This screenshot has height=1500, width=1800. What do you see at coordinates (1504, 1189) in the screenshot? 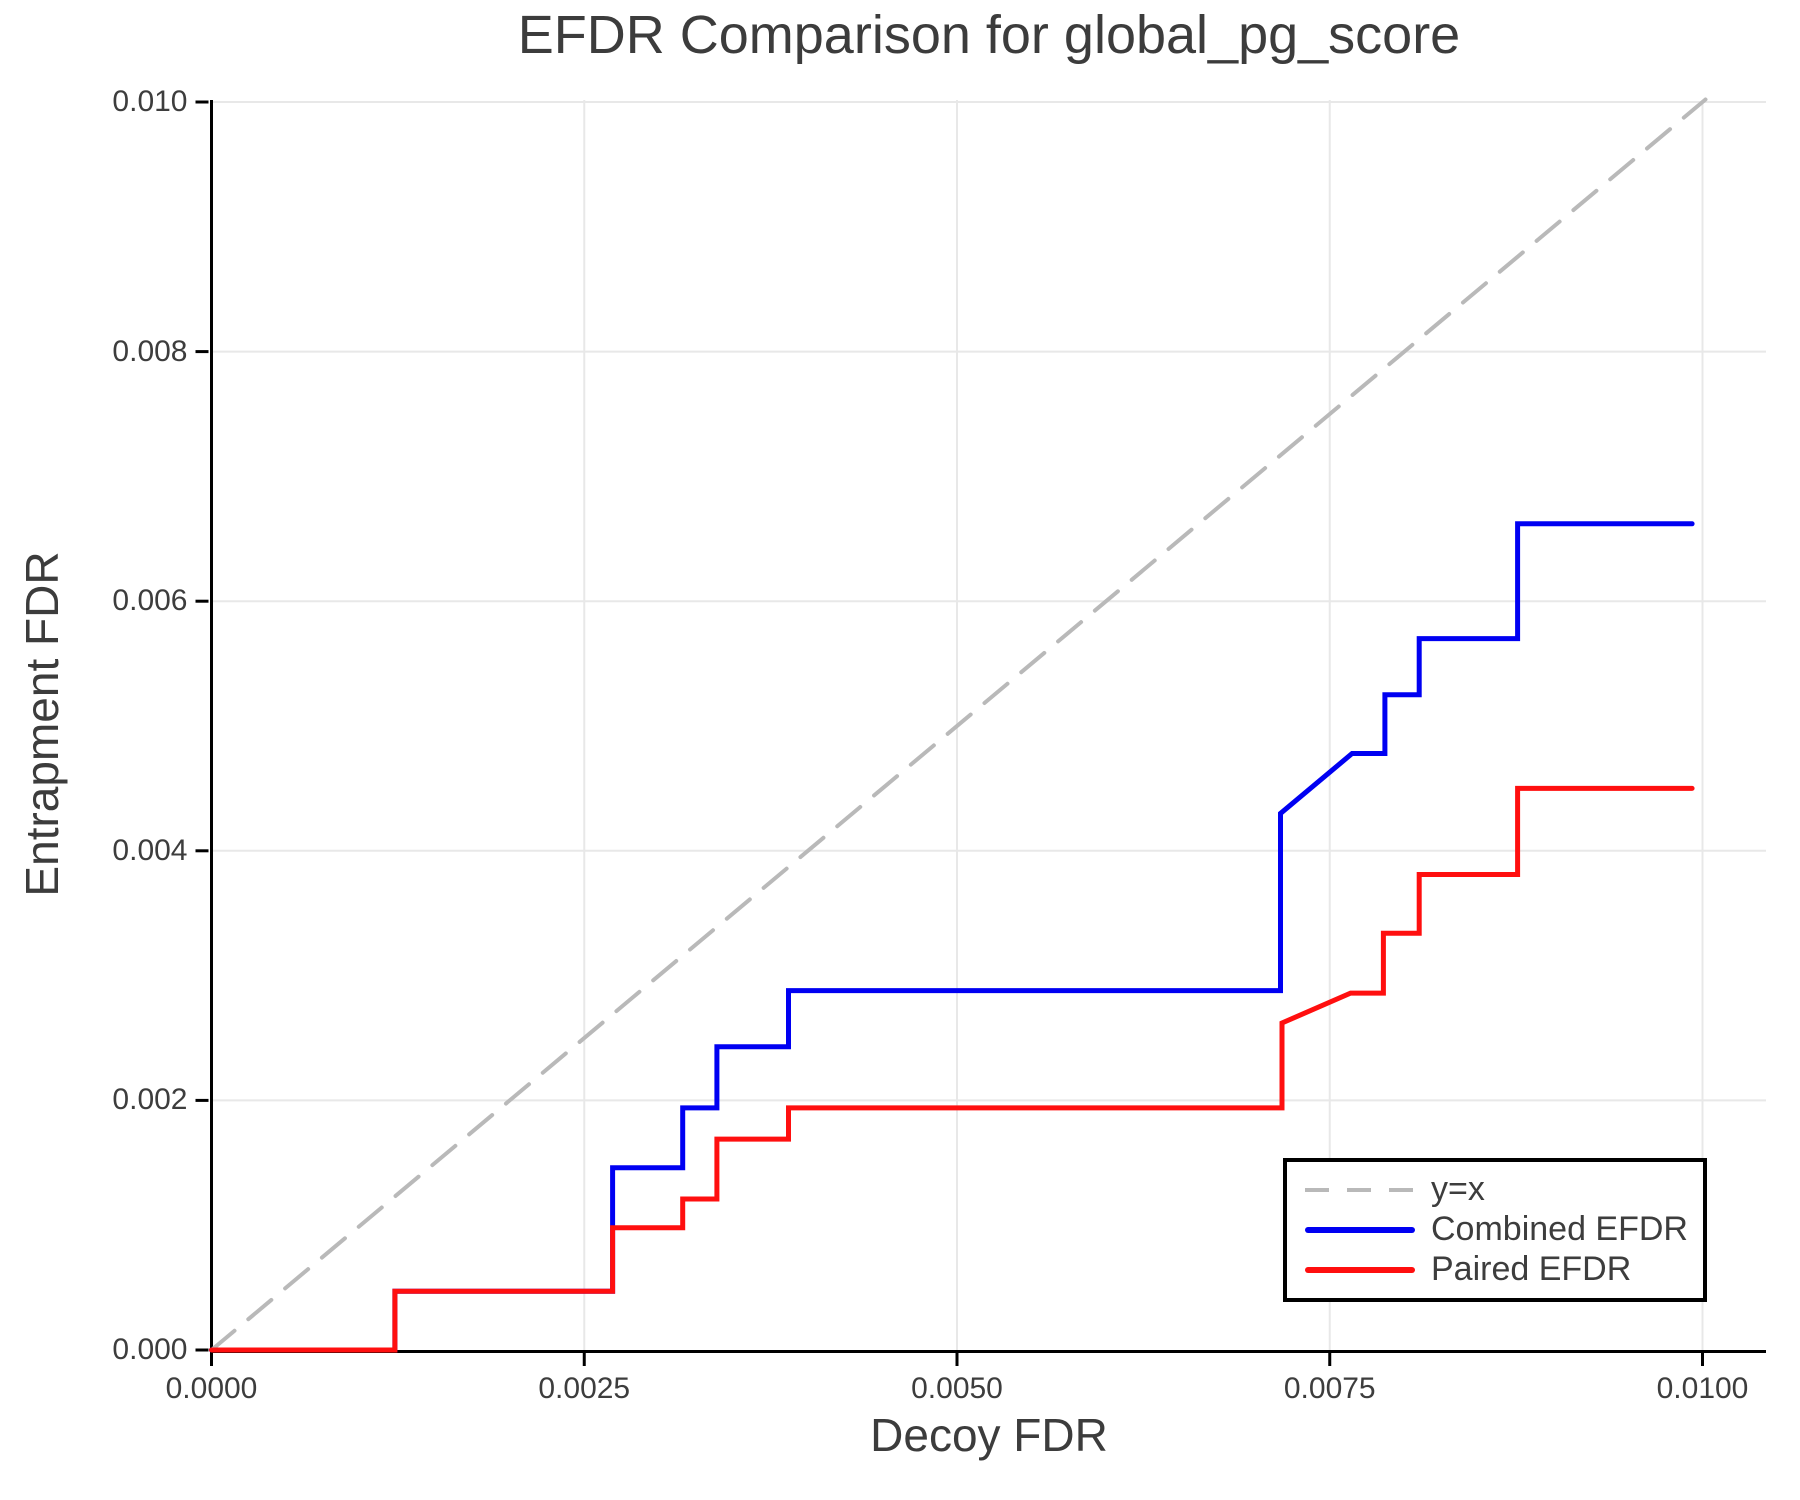
I see `legend-row-identity: y=x` at bounding box center [1504, 1189].